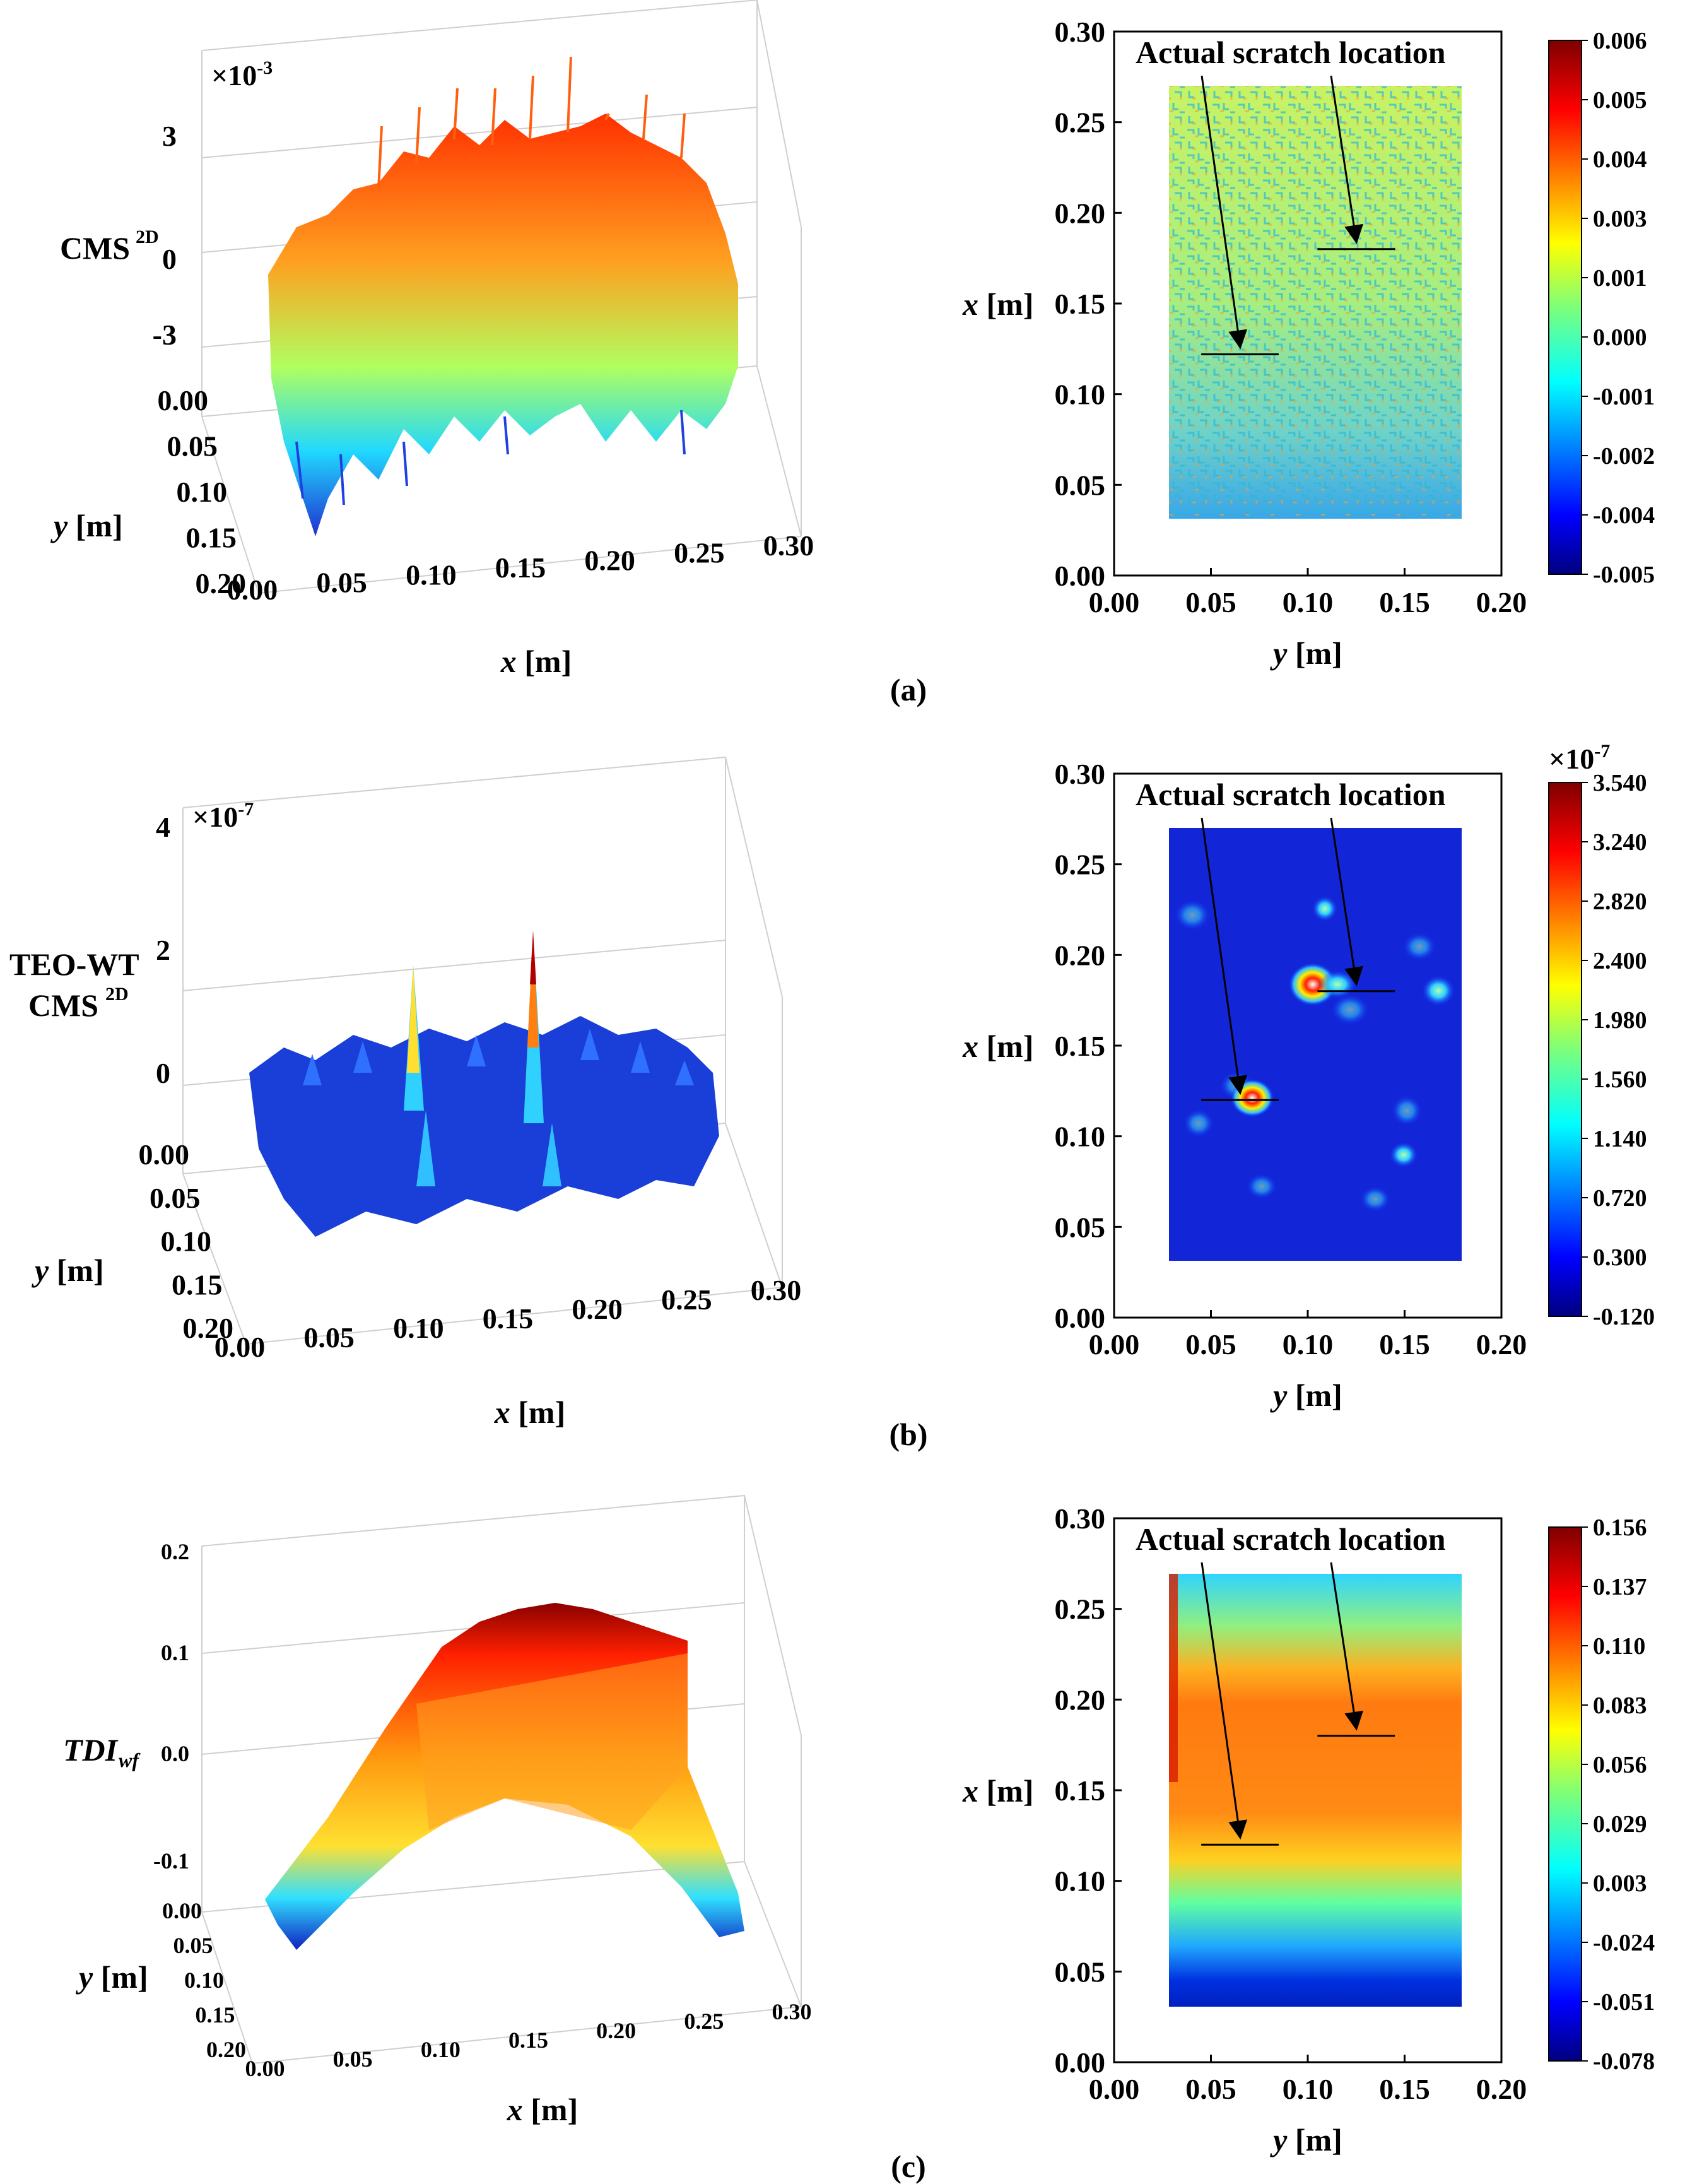 This screenshot has width=1685, height=2184. I want to click on colorbar-tick-label: 2.820, so click(1620, 901).